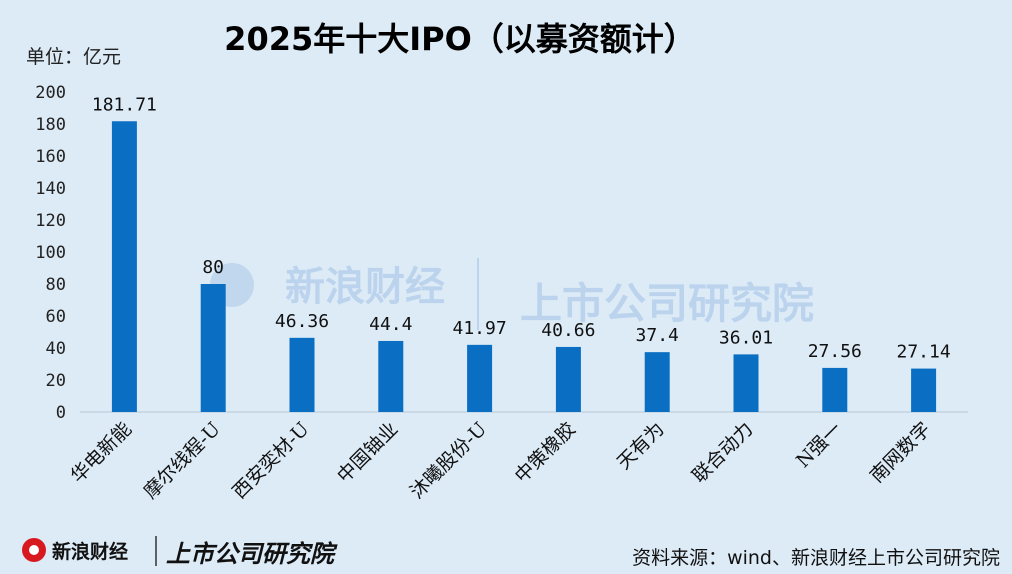 The image size is (1012, 574). Describe the element at coordinates (657, 335) in the screenshot. I see `data-label: 37.4` at that location.